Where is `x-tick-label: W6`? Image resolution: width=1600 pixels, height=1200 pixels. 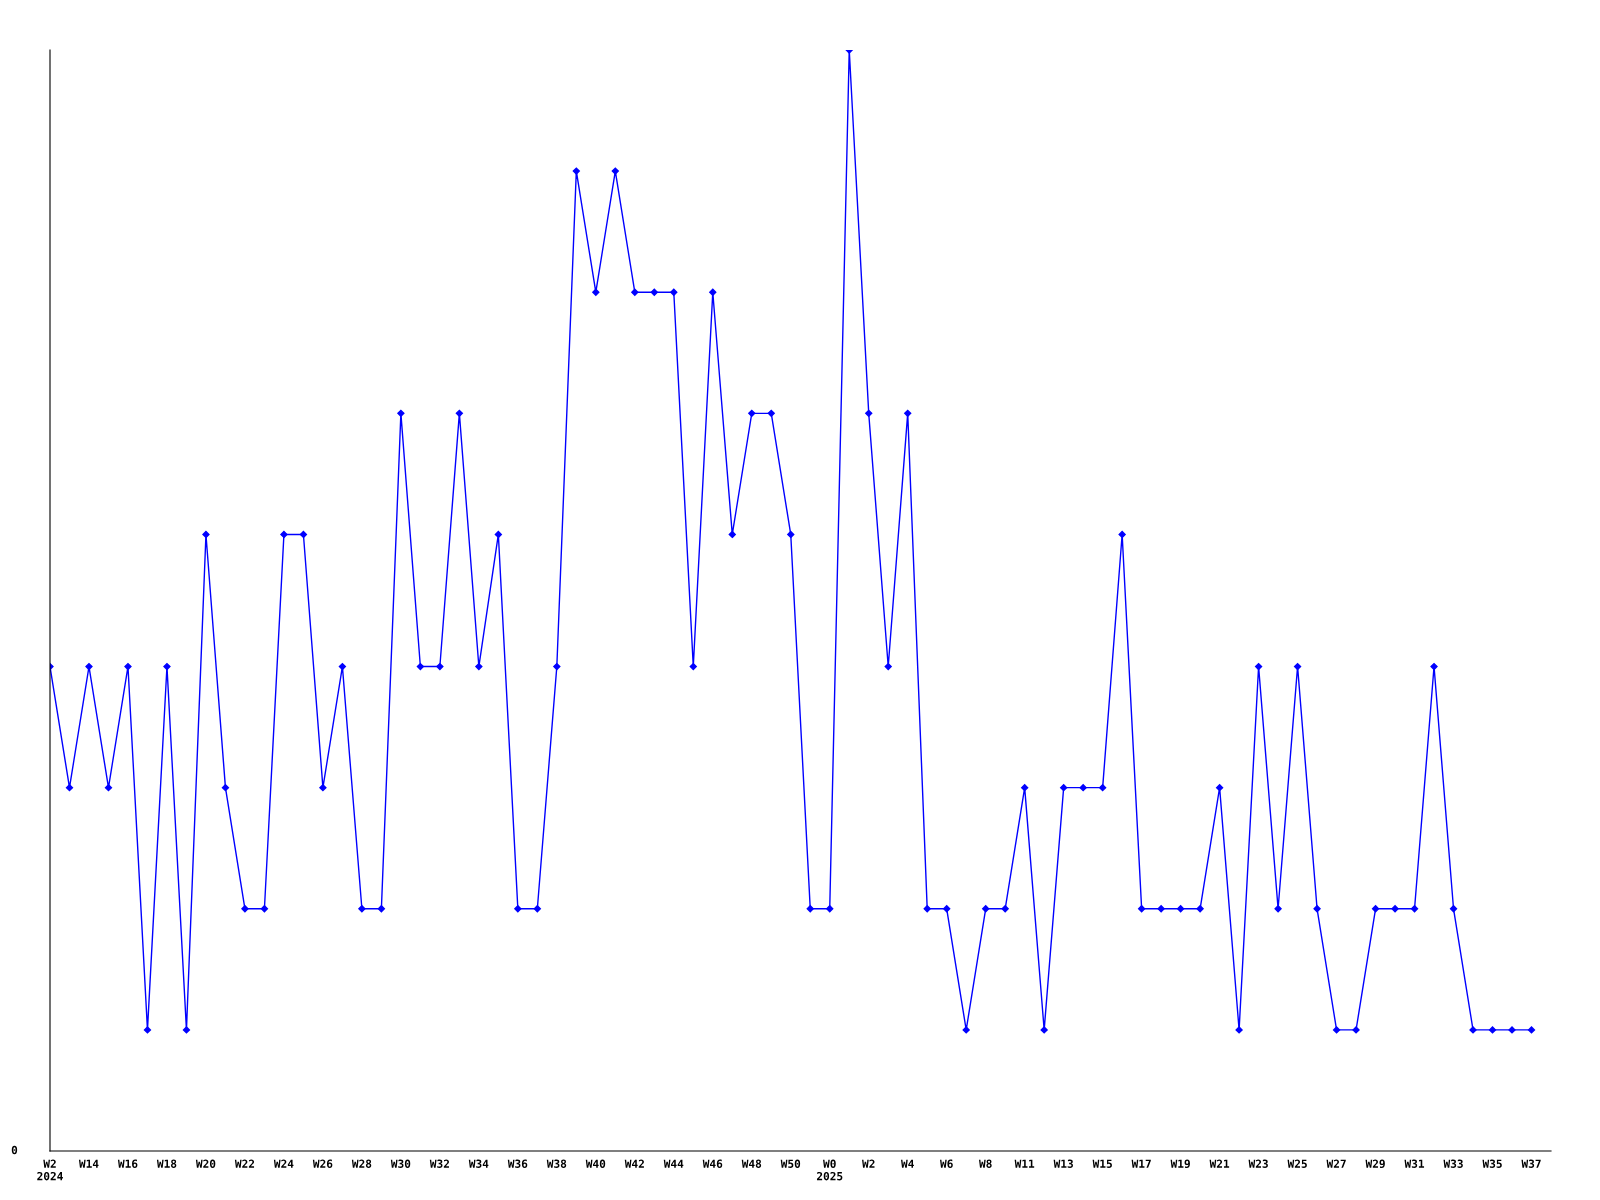
x-tick-label: W6 is located at coordinates (946, 1163).